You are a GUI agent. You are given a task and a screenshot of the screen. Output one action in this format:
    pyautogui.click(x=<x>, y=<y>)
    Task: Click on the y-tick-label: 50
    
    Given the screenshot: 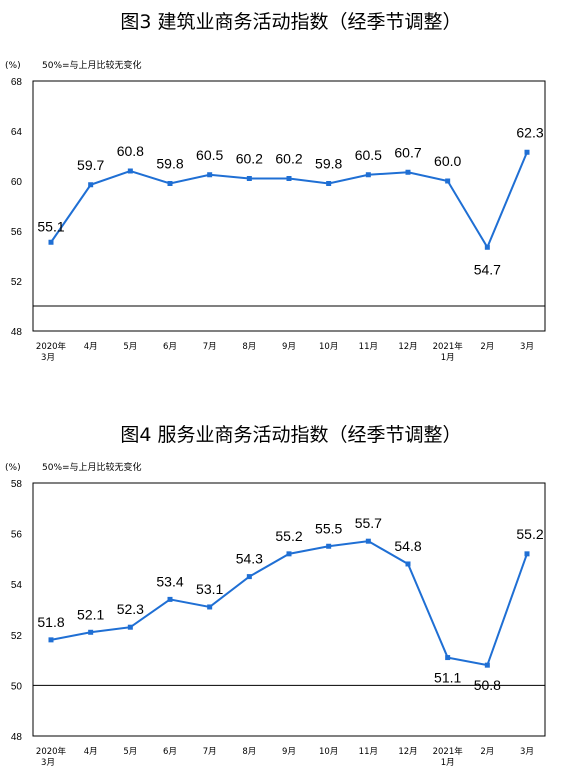 What is the action you would take?
    pyautogui.click(x=17, y=686)
    